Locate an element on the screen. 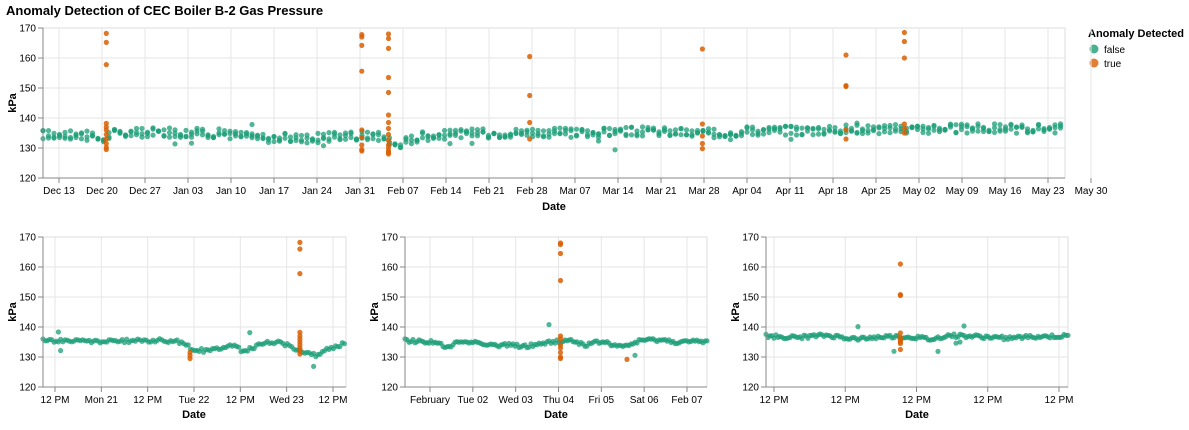 Image resolution: width=1189 pixels, height=430 pixels. detail-2-y-axis-title: kPa is located at coordinates (375, 311).